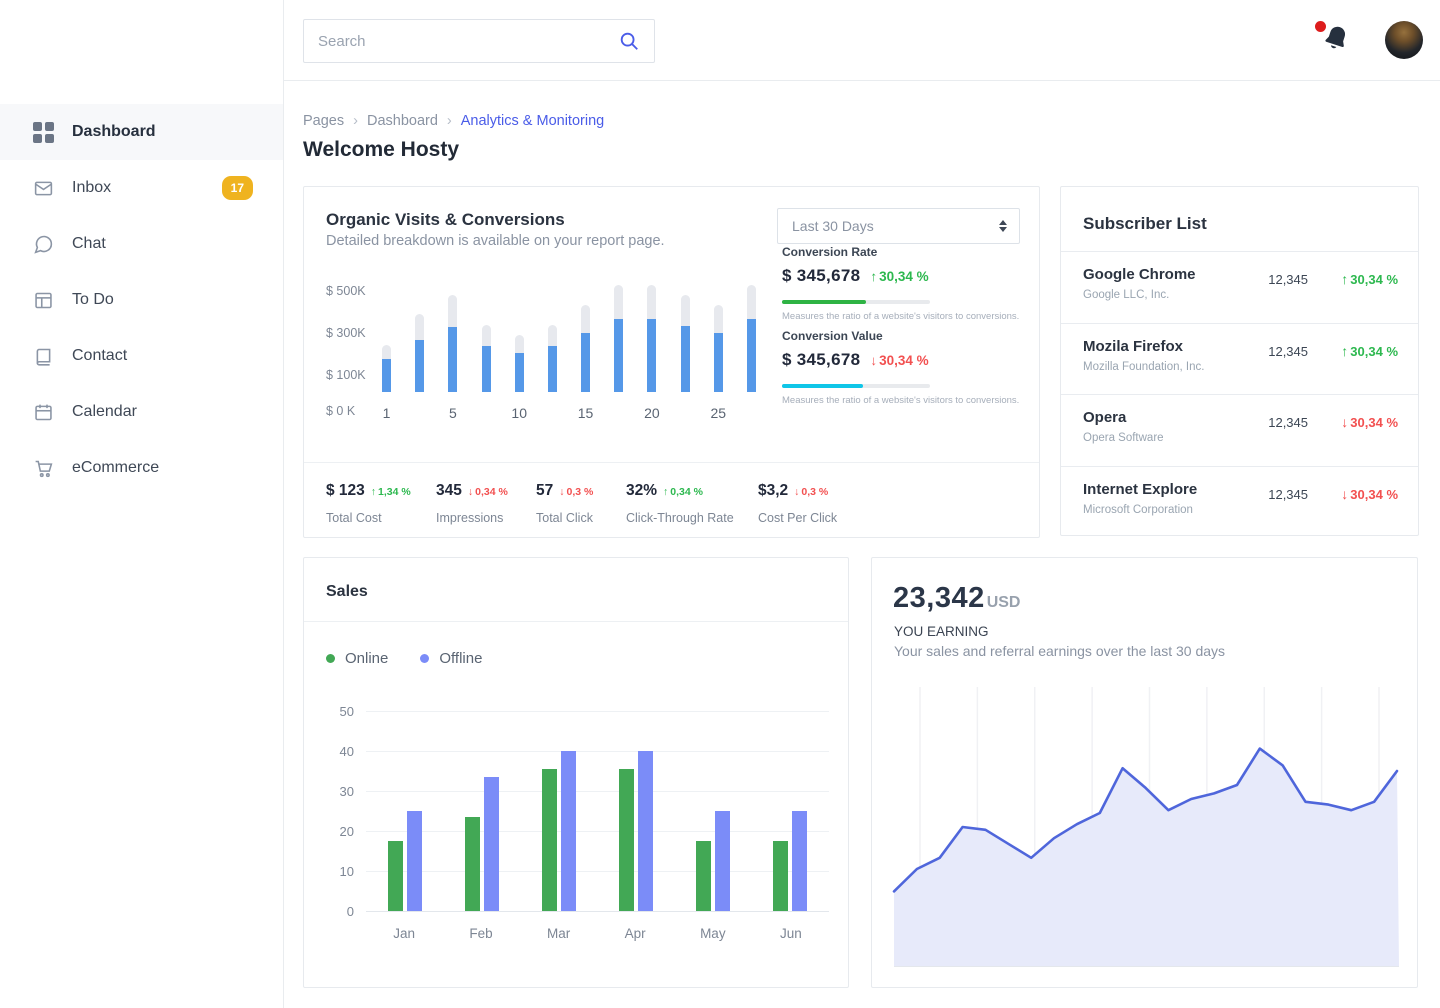  Describe the element at coordinates (461, 658) in the screenshot. I see `legend-label: Offline` at that location.